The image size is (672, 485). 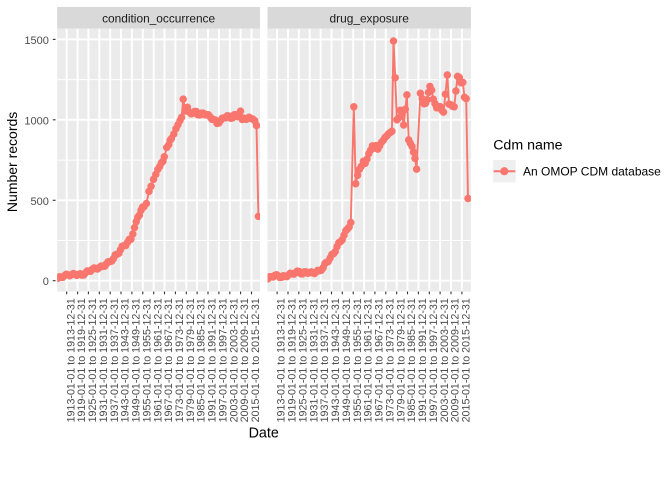 What do you see at coordinates (527, 146) in the screenshot?
I see `svg-text: Cdm name` at bounding box center [527, 146].